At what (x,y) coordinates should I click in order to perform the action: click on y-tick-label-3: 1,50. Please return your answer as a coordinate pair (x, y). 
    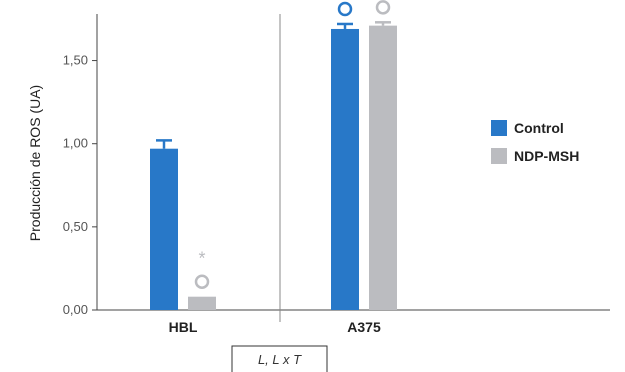
    Looking at the image, I should click on (75, 60).